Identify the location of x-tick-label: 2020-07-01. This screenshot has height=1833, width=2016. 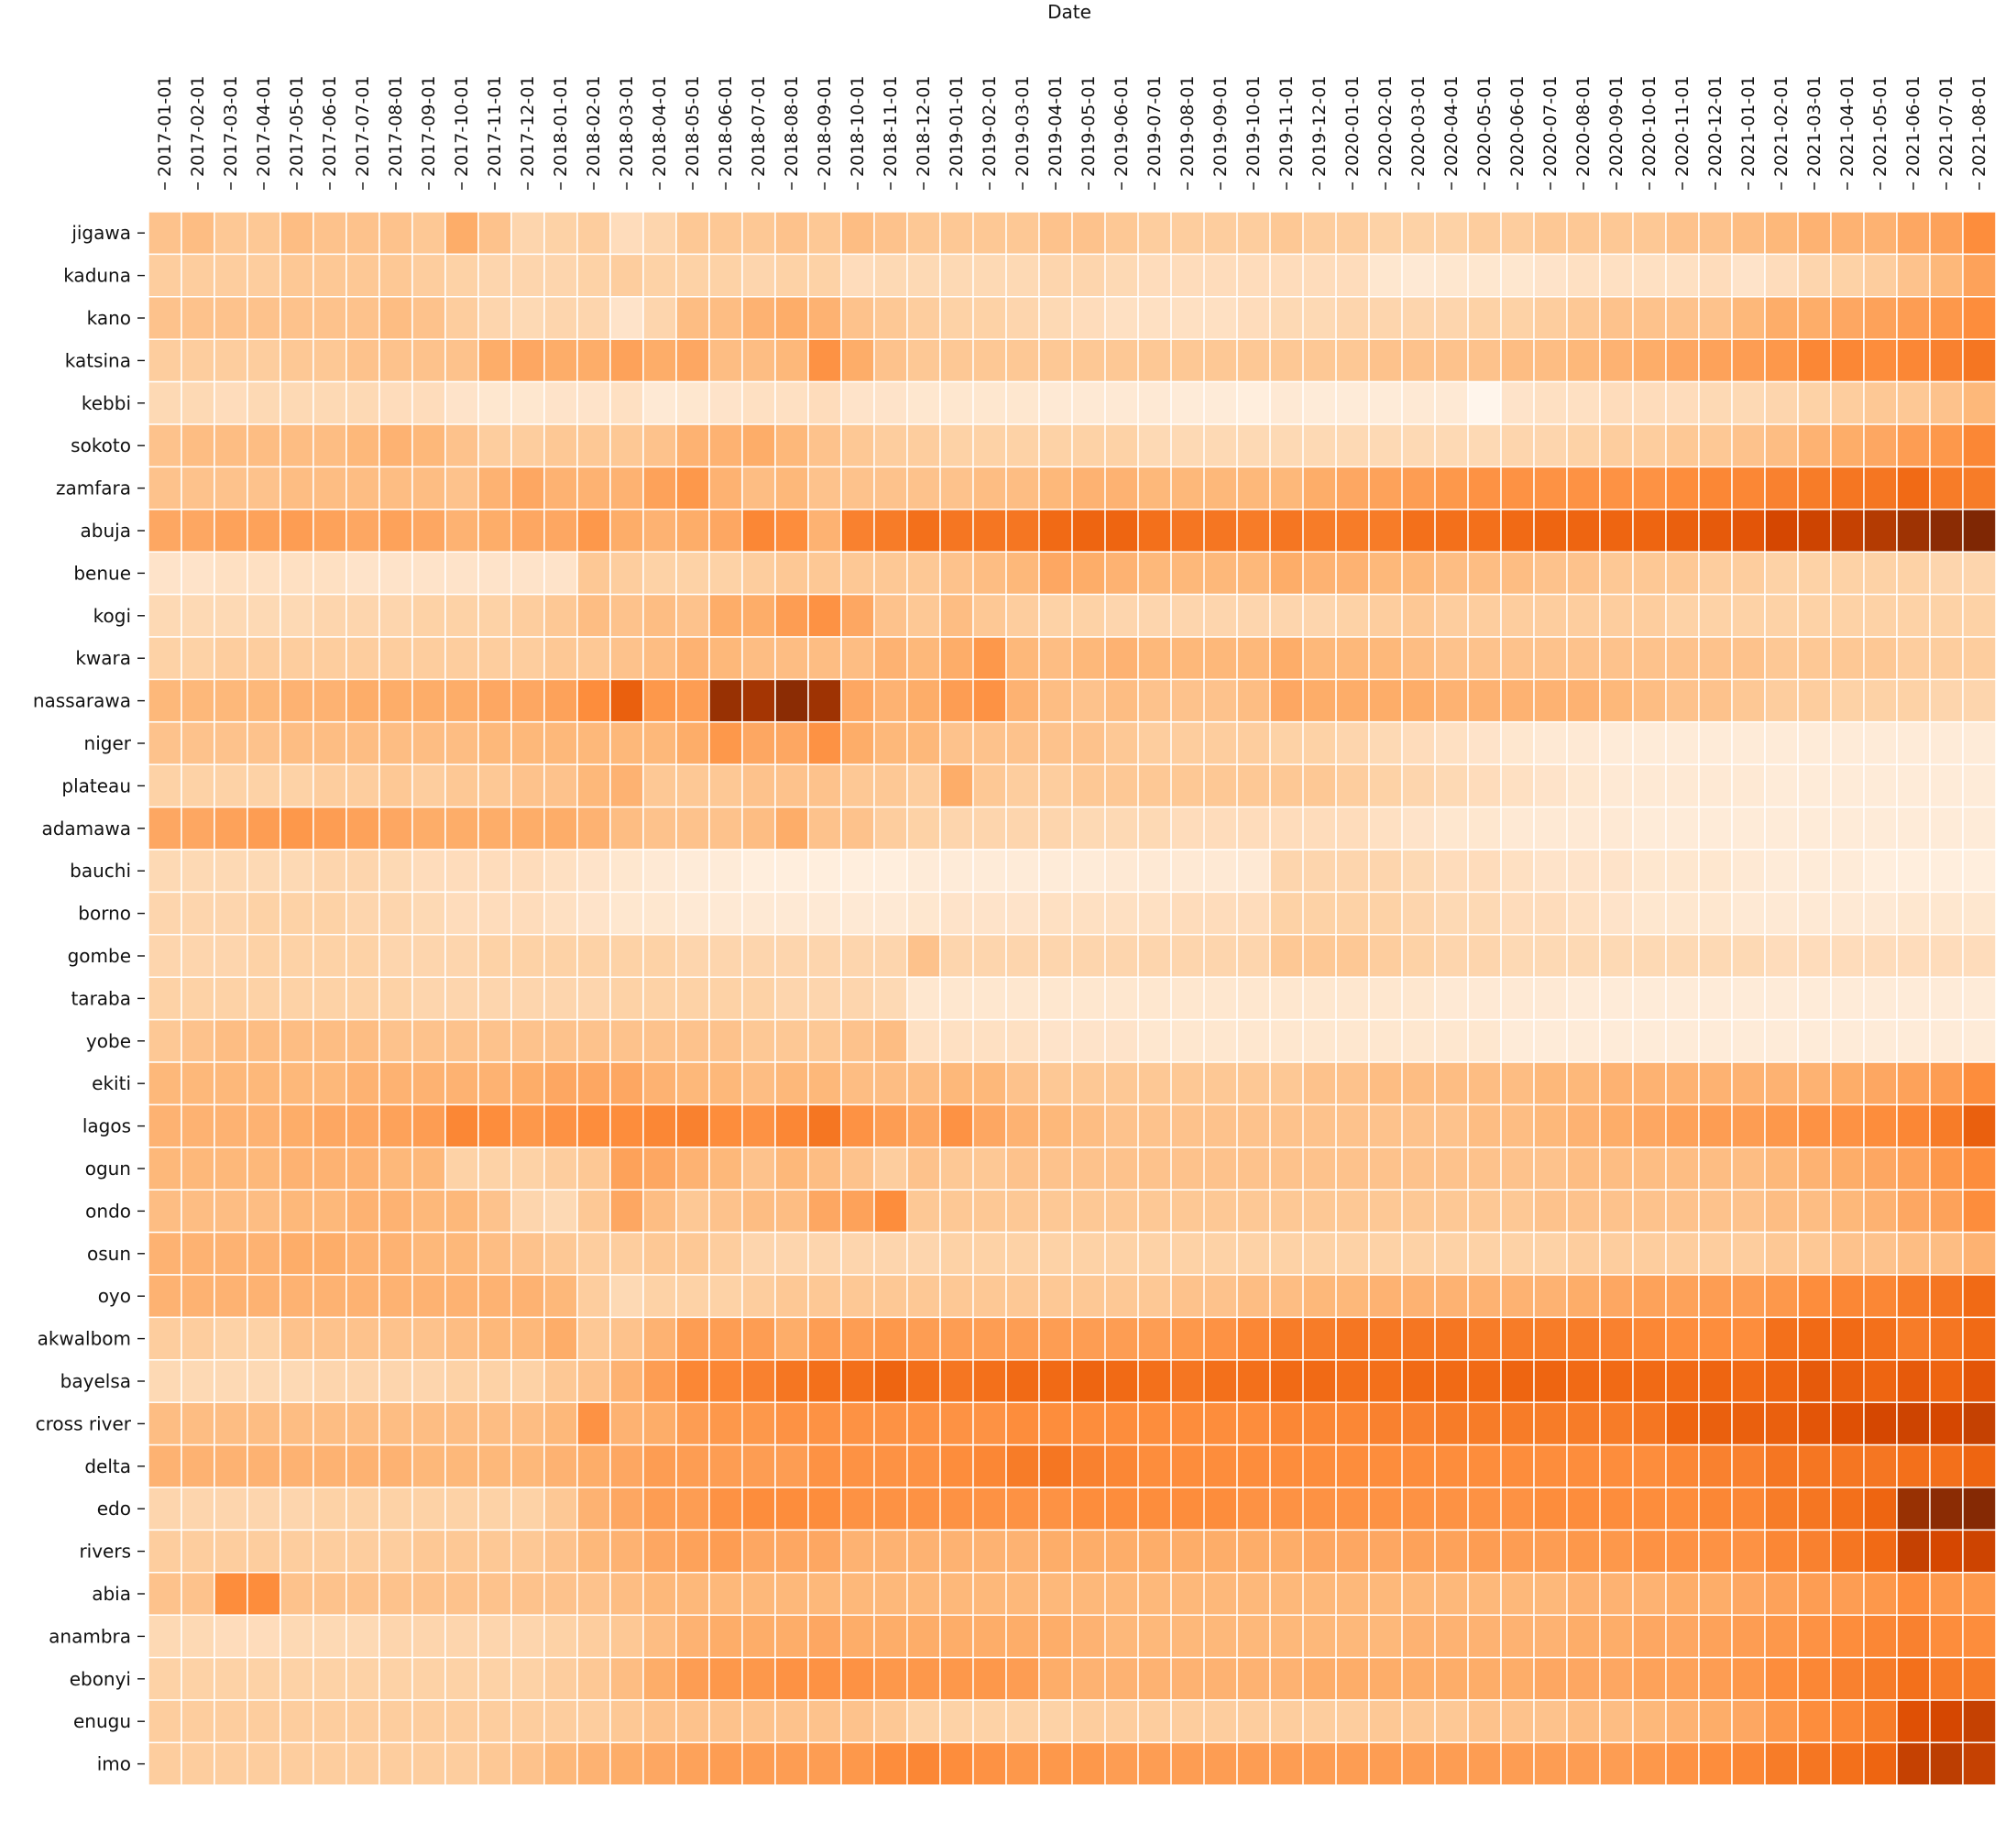
(1550, 126).